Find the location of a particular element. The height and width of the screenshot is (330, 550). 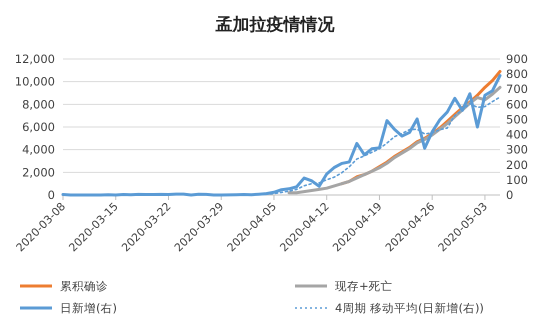

chart-title: 孟加拉疫情情况 is located at coordinates (275, 25).